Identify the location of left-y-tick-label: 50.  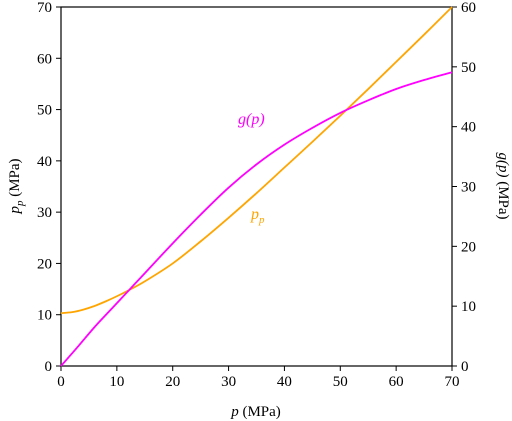
(44, 111).